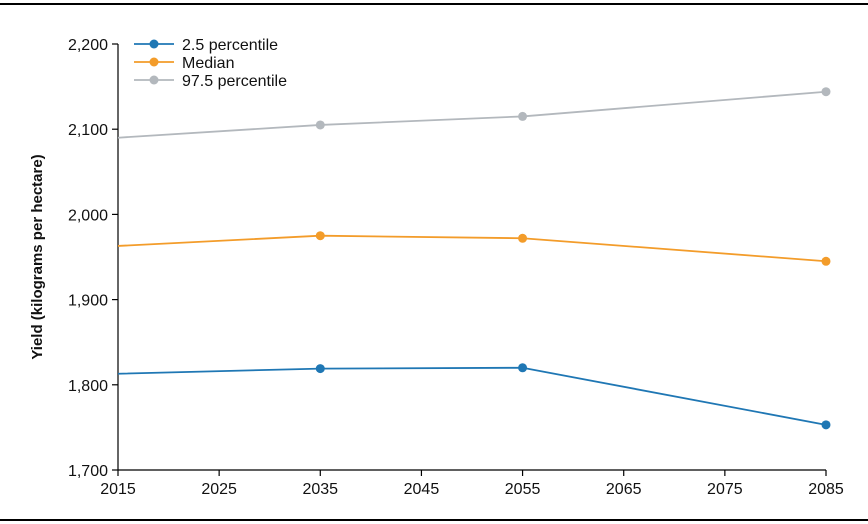 The height and width of the screenshot is (524, 868). Describe the element at coordinates (88, 471) in the screenshot. I see `y-tick-label: 1,700` at that location.